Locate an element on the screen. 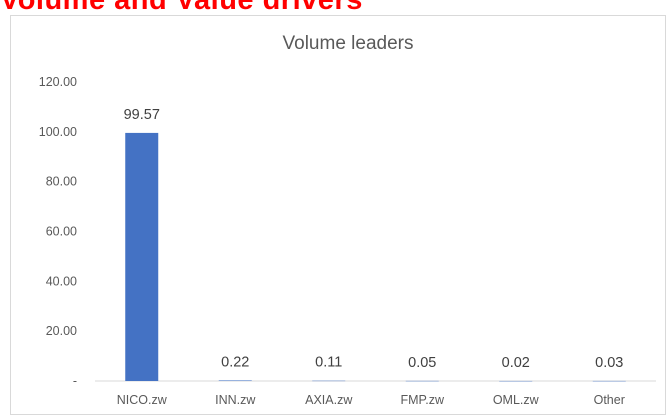 The image size is (670, 415). bar-value-label: 0.05 is located at coordinates (422, 363).